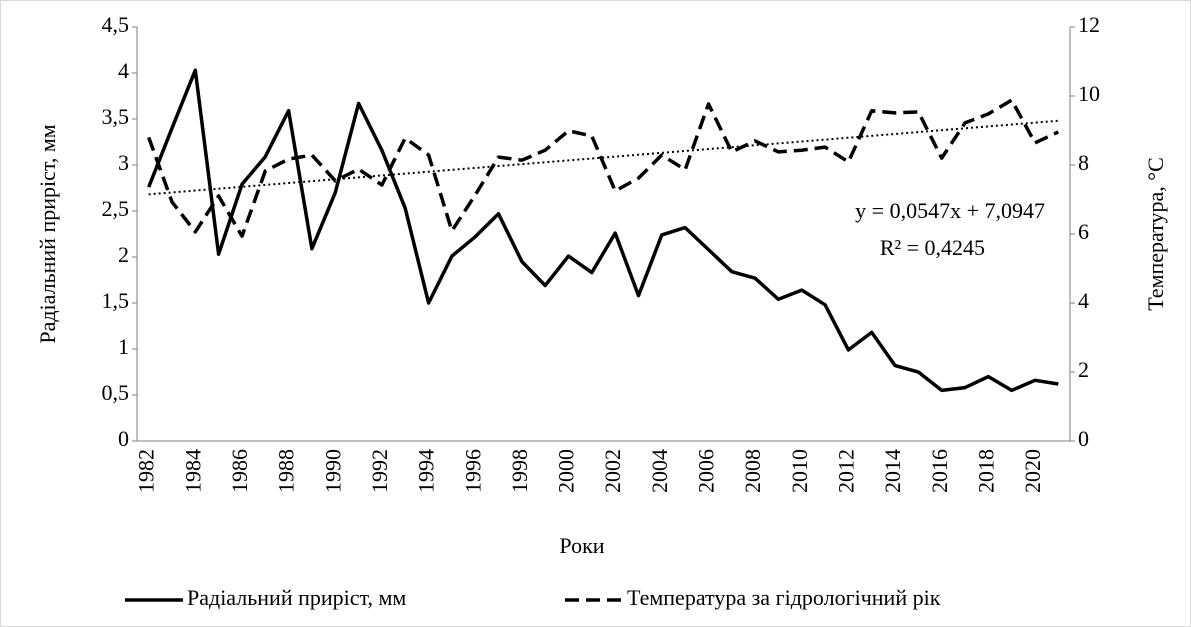  What do you see at coordinates (332, 471) in the screenshot?
I see `x-tick-label: 1990` at bounding box center [332, 471].